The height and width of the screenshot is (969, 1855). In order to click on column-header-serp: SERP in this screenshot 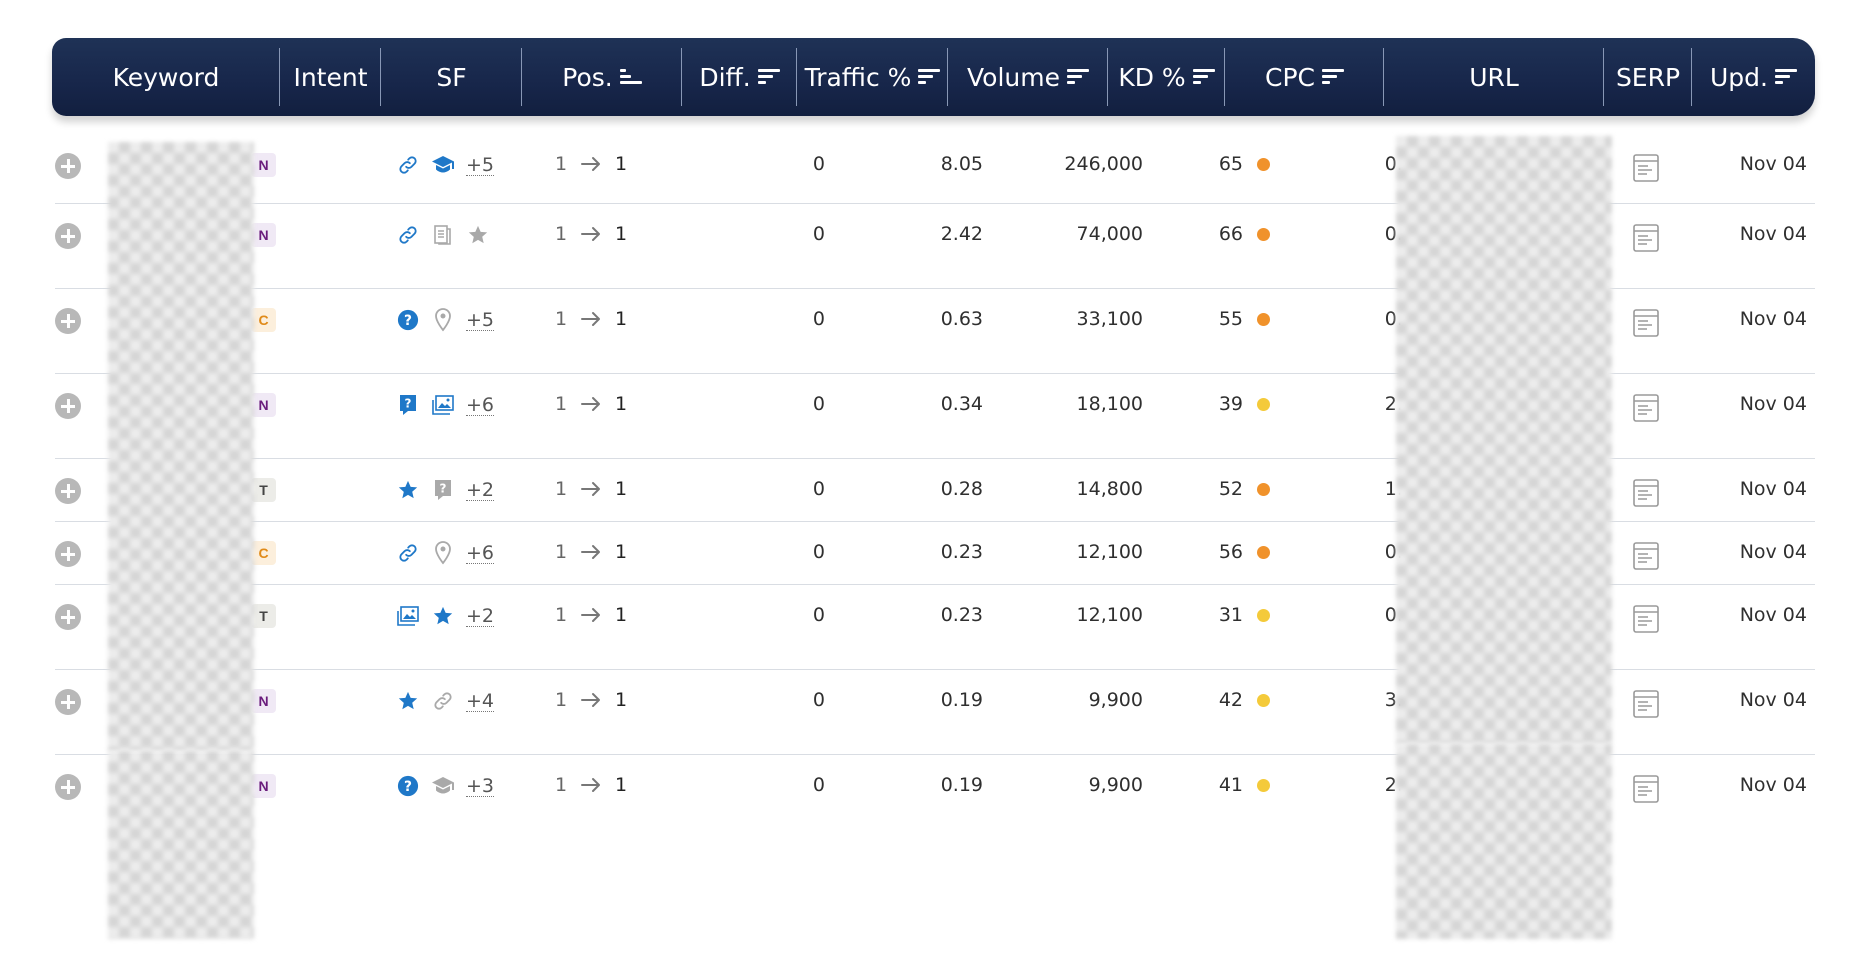, I will do `click(1648, 77)`.